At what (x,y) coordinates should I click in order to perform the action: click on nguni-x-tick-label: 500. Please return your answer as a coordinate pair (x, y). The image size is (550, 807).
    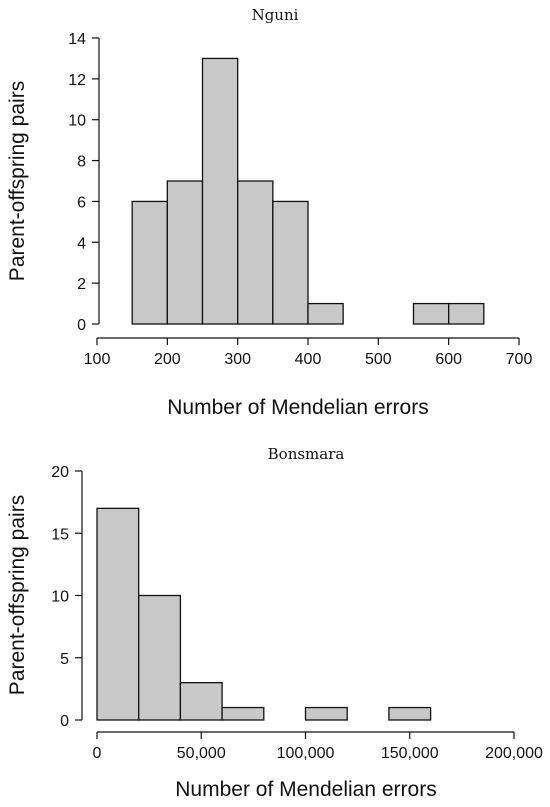
    Looking at the image, I should click on (378, 359).